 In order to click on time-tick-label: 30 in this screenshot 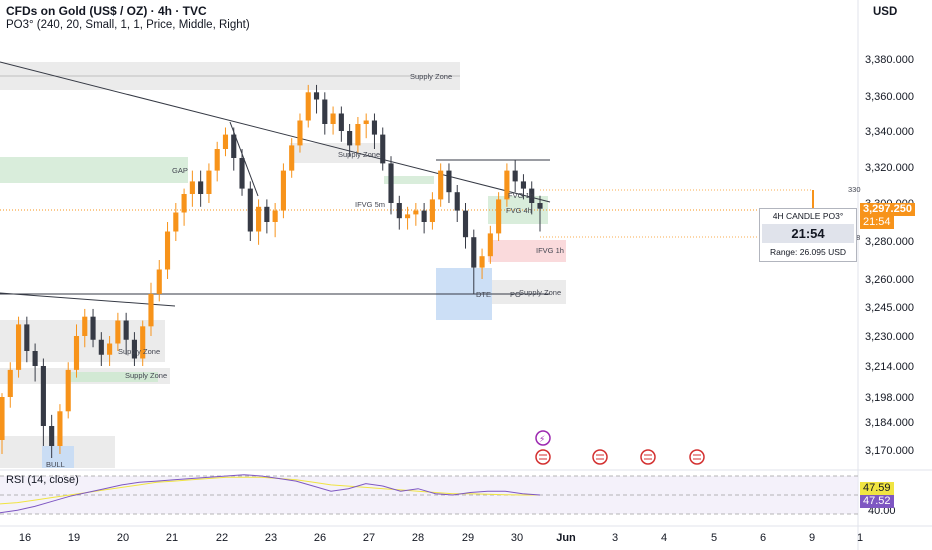, I will do `click(517, 538)`.